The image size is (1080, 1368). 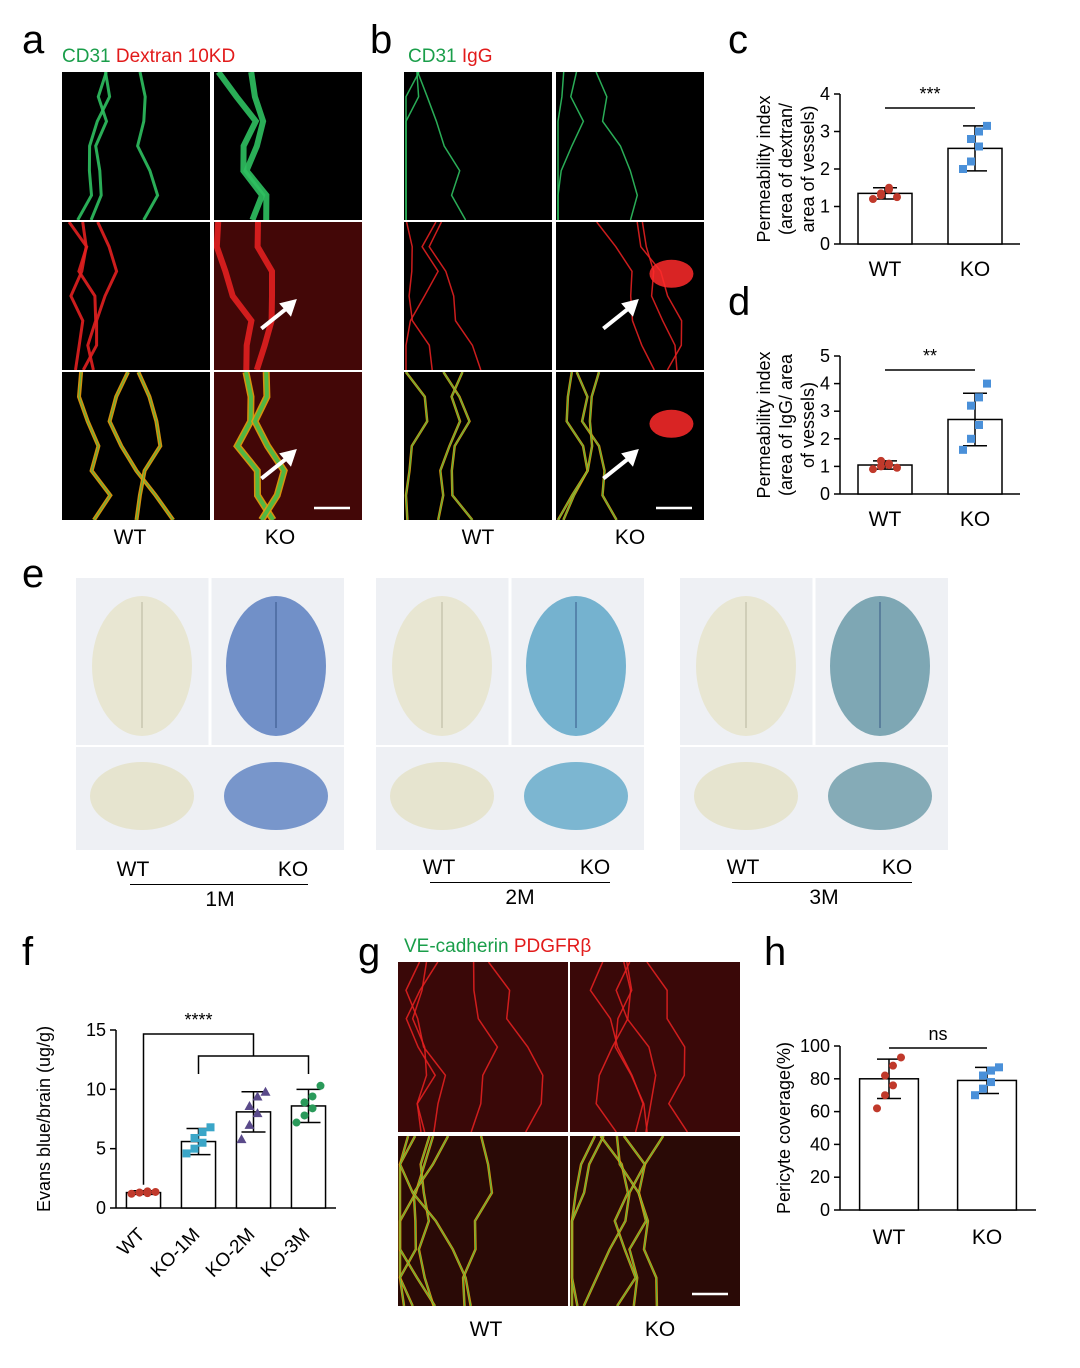 What do you see at coordinates (825, 466) in the screenshot?
I see `y-tick-label: 1` at bounding box center [825, 466].